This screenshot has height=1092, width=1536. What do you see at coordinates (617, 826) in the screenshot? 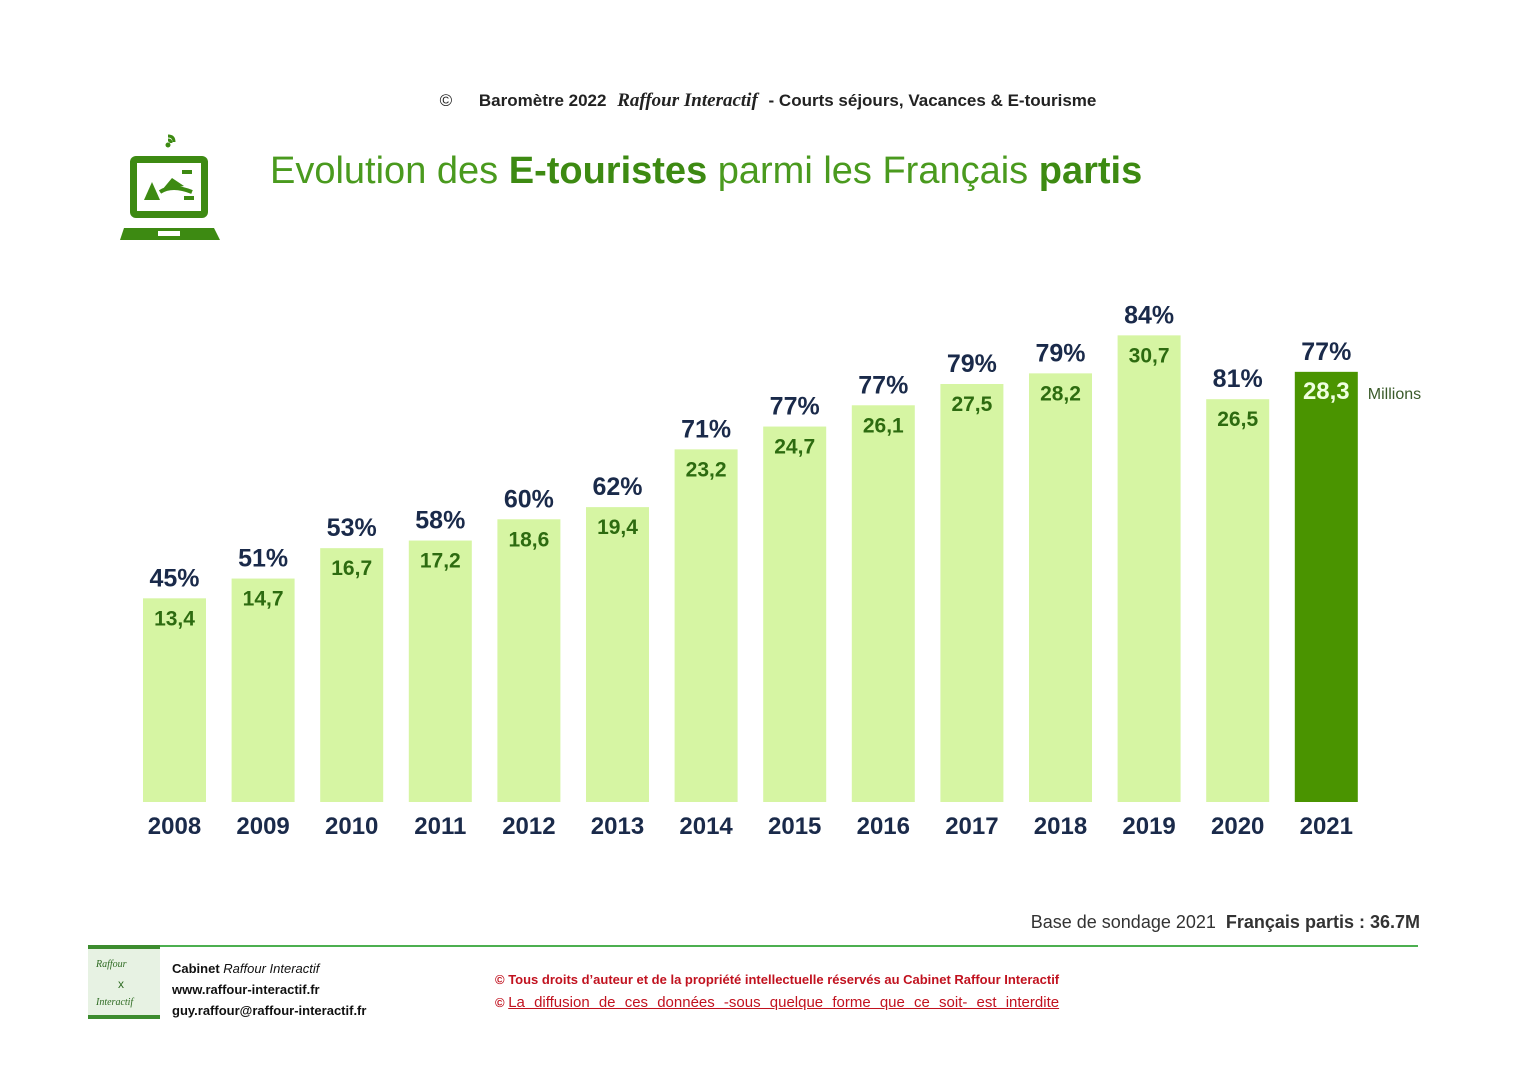
I see `year-label-2013: 2013` at bounding box center [617, 826].